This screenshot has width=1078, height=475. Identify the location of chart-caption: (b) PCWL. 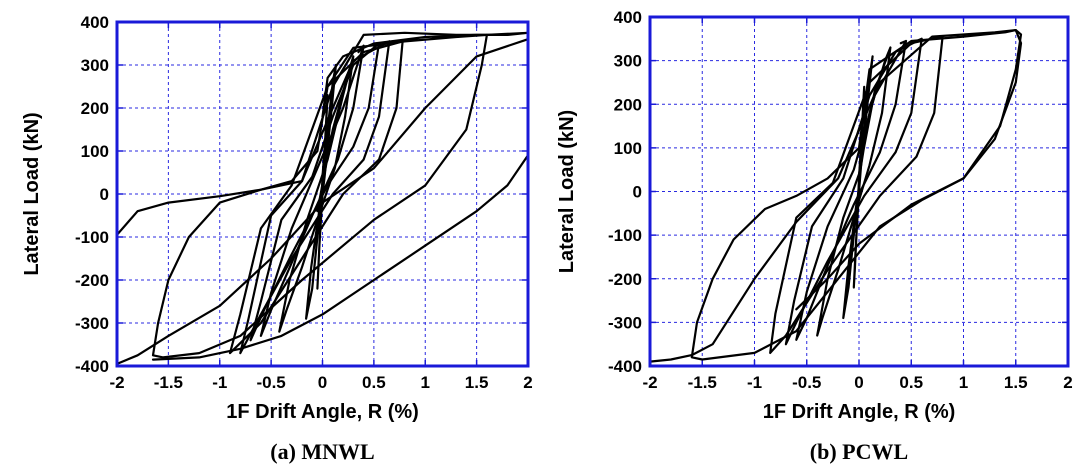
(859, 451).